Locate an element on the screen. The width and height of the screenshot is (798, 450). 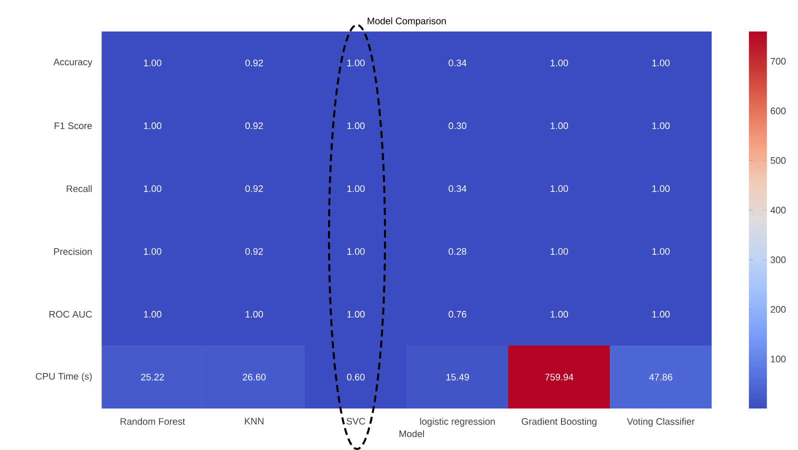
color-bar-label: 600 is located at coordinates (778, 111).